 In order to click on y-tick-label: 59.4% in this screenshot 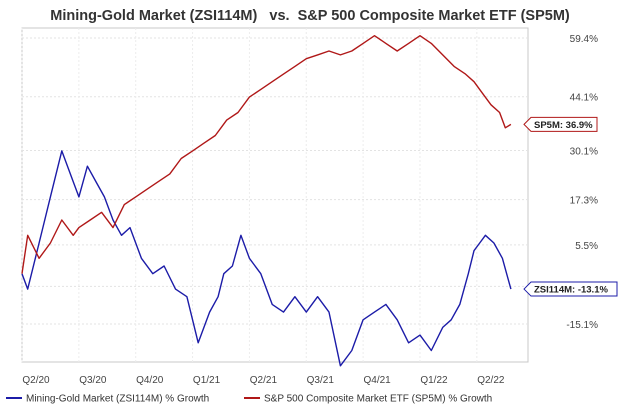, I will do `click(584, 39)`.